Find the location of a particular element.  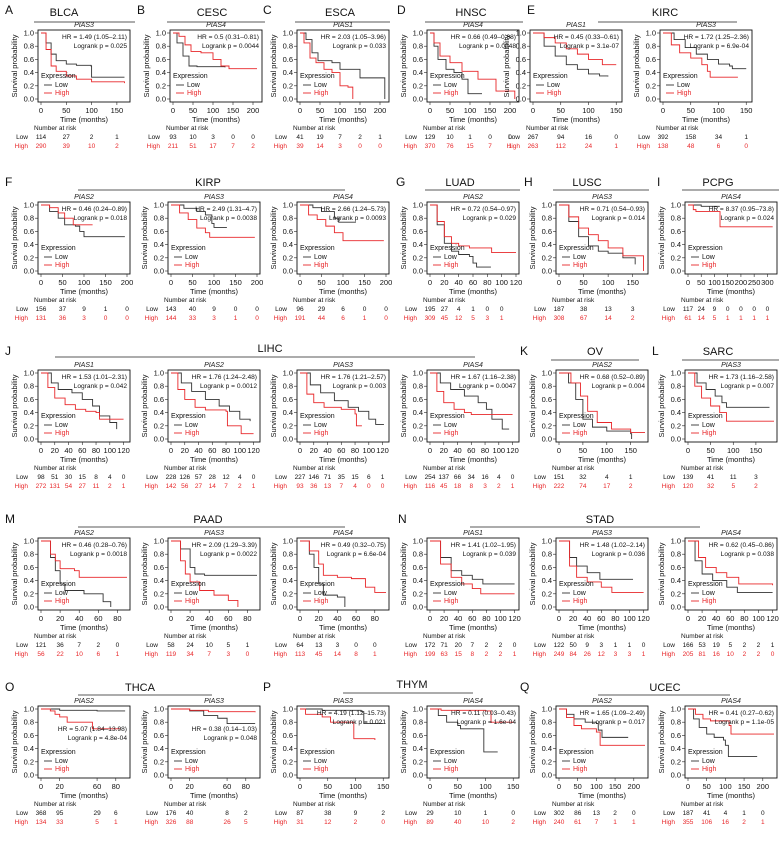

hazard-ratio: HR = 0.46 (0.24–0.89) is located at coordinates (94, 209).